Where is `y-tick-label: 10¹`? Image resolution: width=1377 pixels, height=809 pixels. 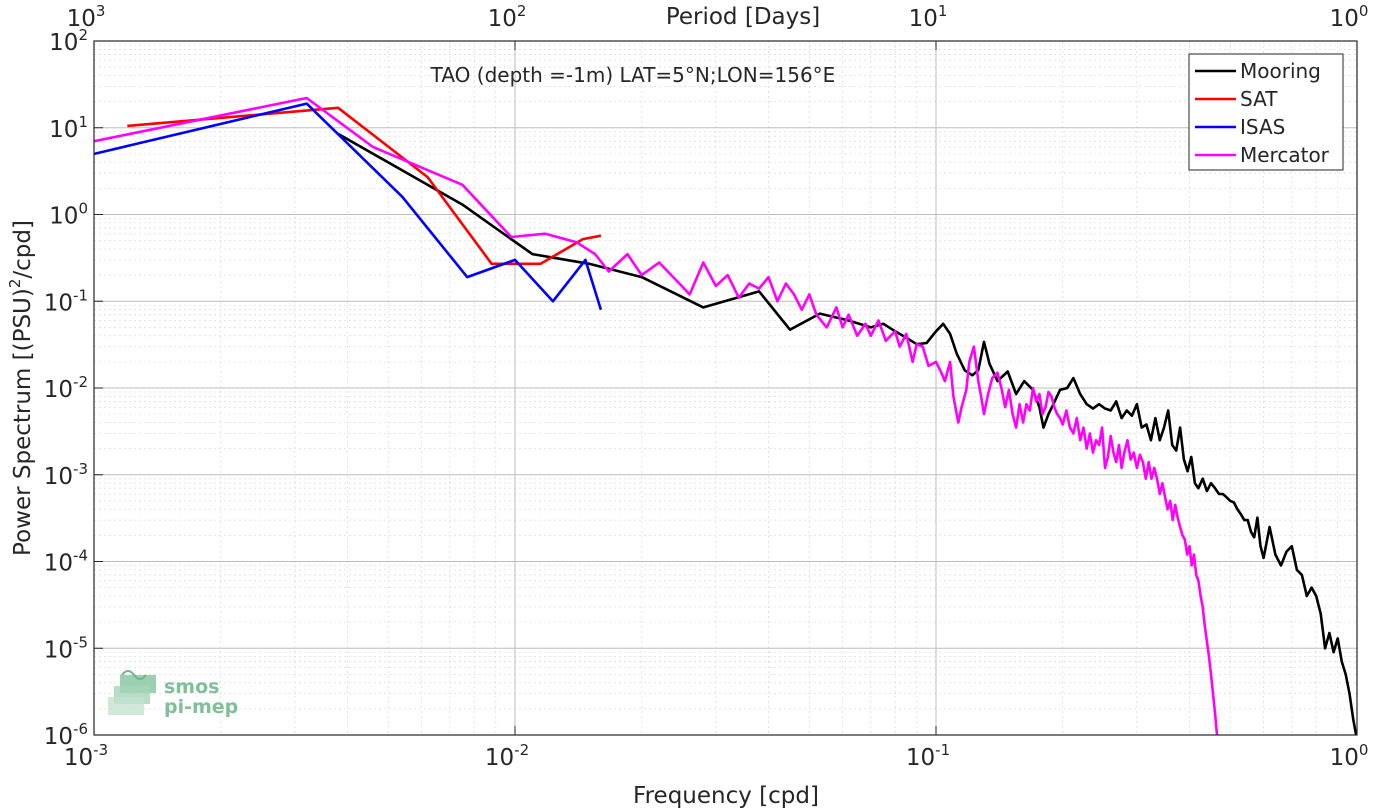 y-tick-label: 10¹ is located at coordinates (68, 128).